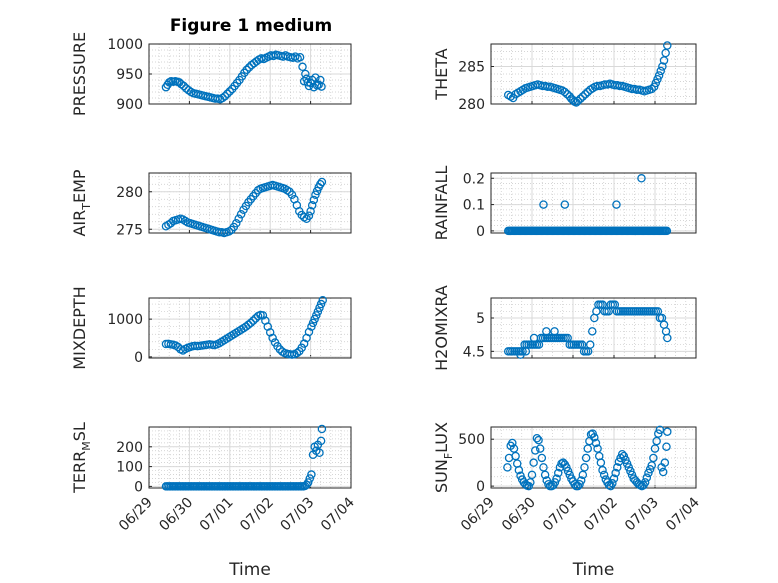 Image resolution: width=778 pixels, height=583 pixels. What do you see at coordinates (129, 448) in the screenshot?
I see `y-tick-label: 200` at bounding box center [129, 448].